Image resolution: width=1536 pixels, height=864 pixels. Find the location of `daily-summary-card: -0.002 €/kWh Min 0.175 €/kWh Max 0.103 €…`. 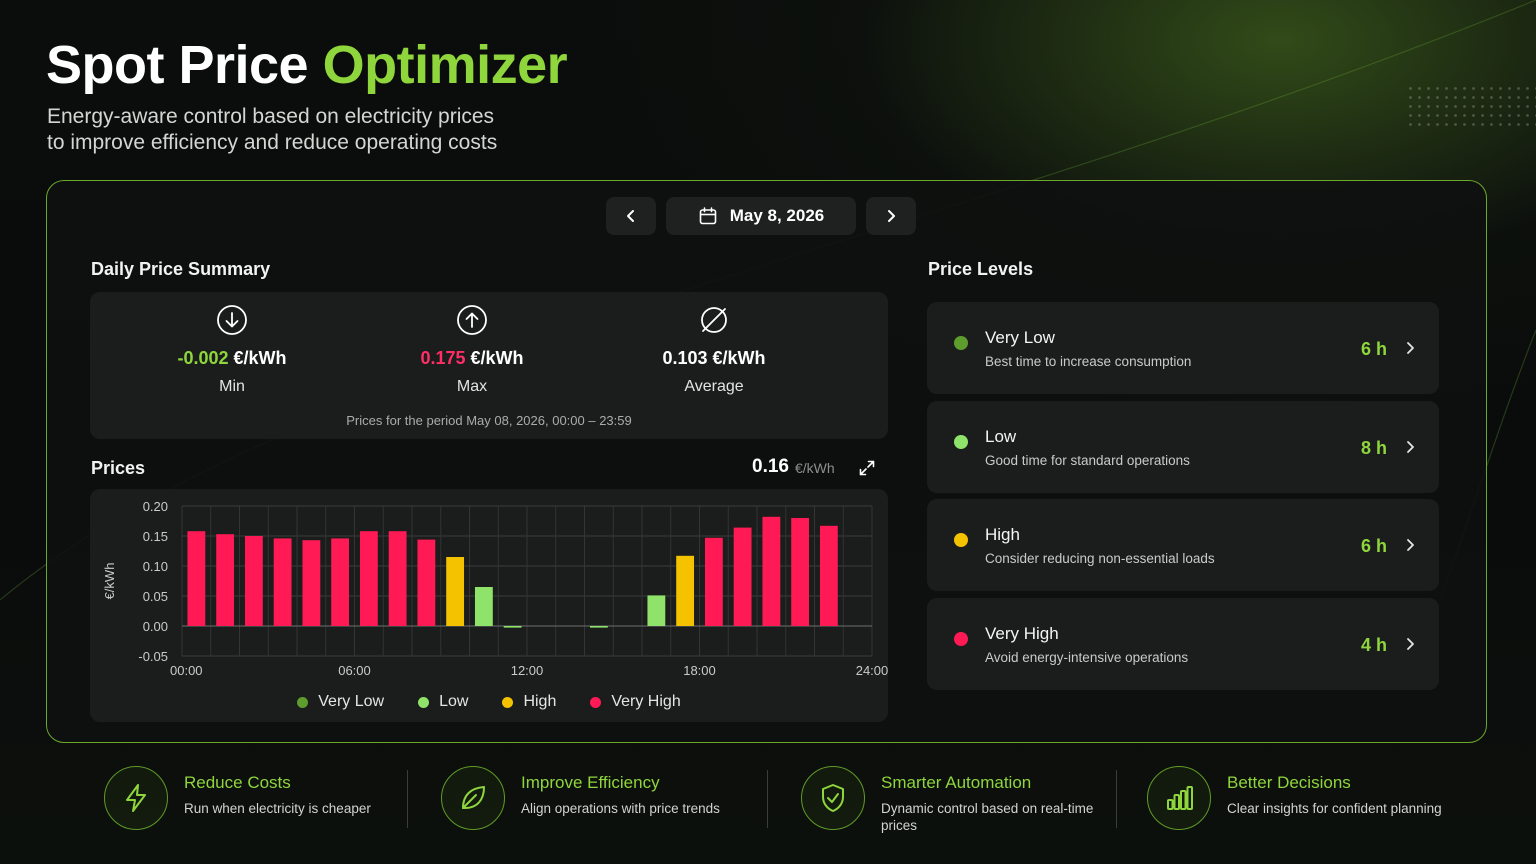

daily-summary-card: -0.002 €/kWh Min 0.175 €/kWh Max 0.103 €… is located at coordinates (489, 365).